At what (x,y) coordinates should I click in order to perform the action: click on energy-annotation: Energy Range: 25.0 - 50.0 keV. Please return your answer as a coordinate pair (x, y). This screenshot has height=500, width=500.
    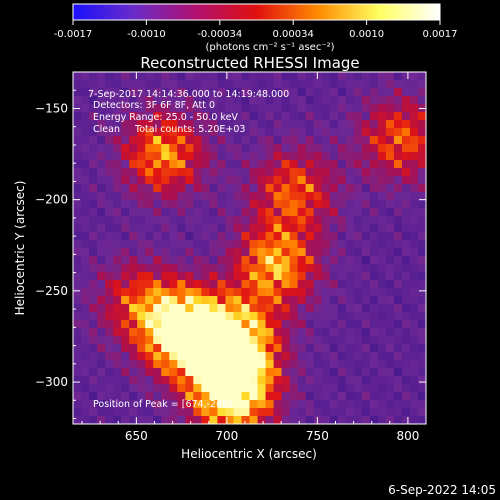
    Looking at the image, I should click on (165, 117).